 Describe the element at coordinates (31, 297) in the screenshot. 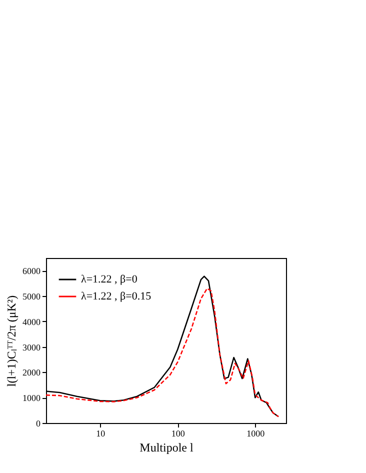

I see `y-tick-label: 5000` at that location.